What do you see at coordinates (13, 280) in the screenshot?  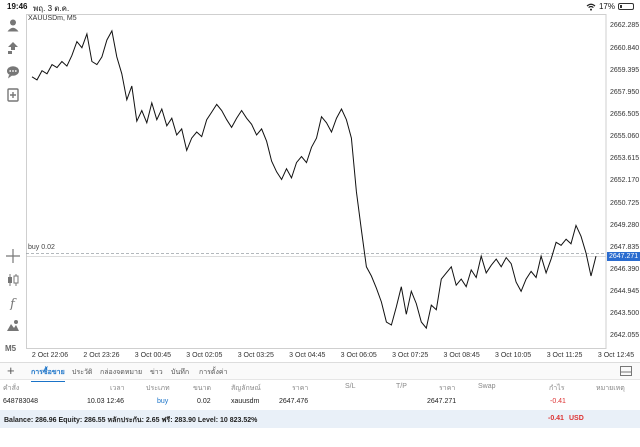 I see `candles-icon` at bounding box center [13, 280].